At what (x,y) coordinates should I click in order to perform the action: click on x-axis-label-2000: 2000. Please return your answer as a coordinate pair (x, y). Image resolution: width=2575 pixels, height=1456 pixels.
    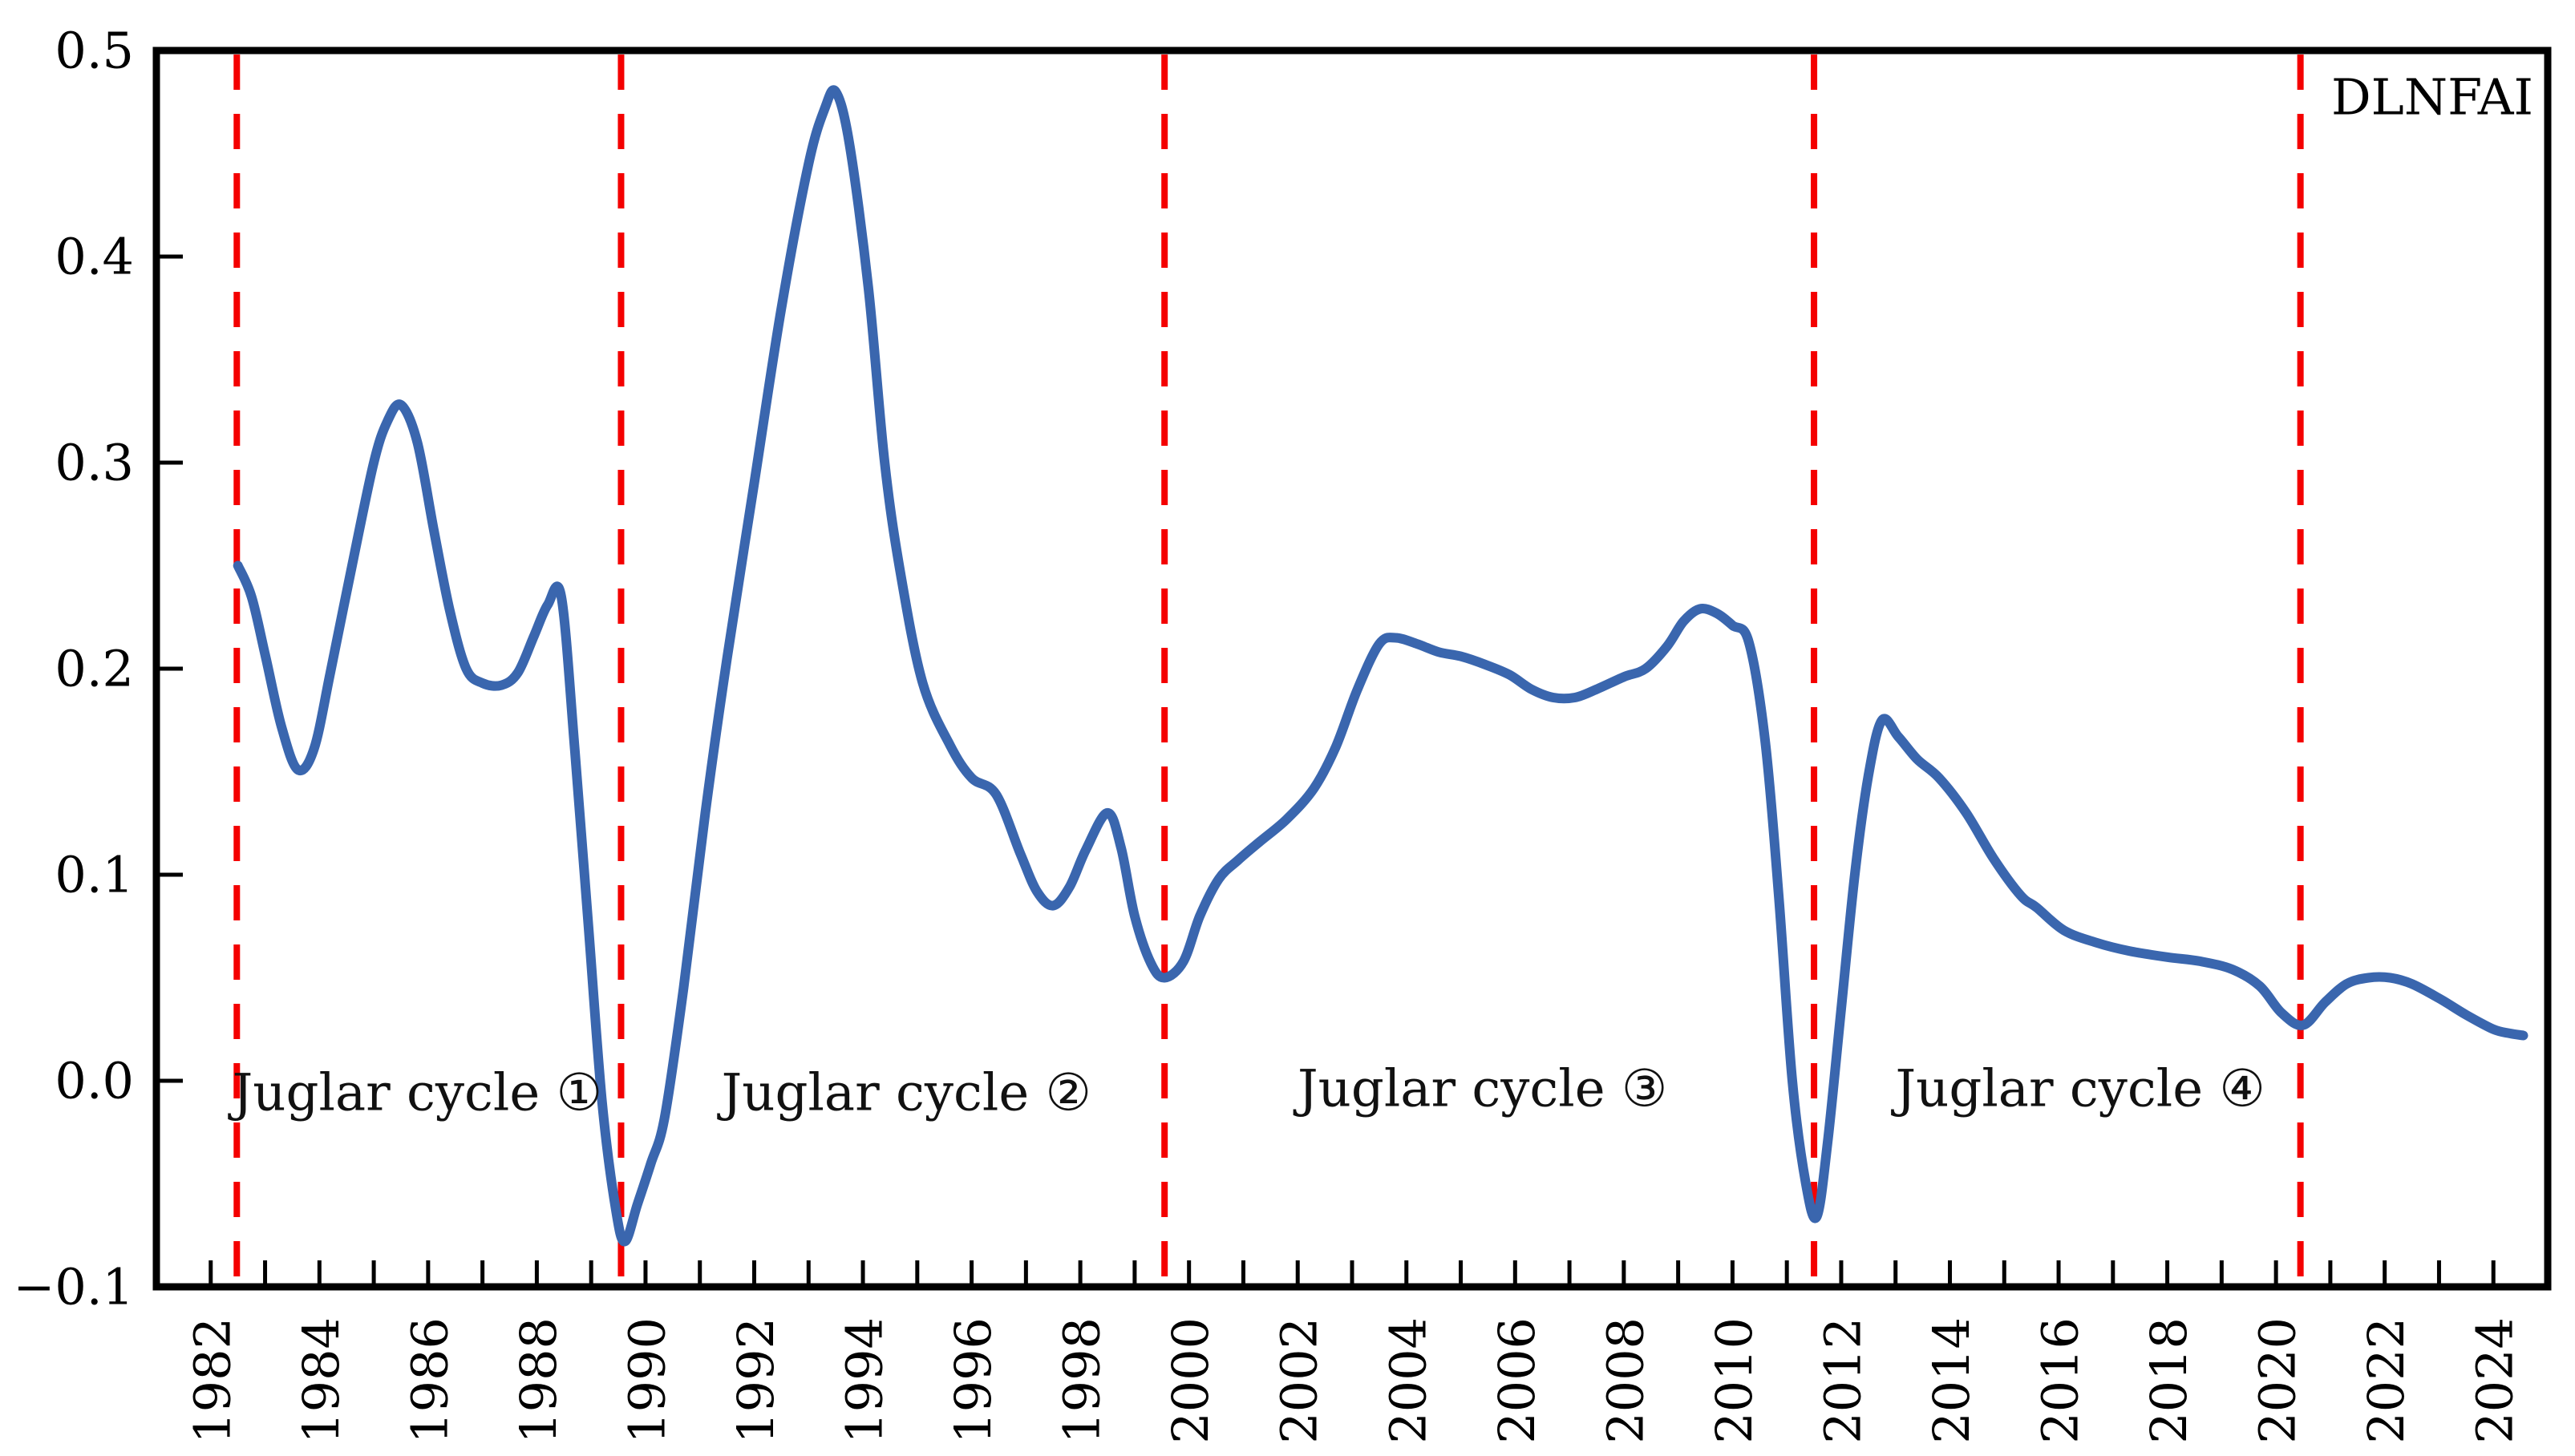
    Looking at the image, I should click on (1190, 1380).